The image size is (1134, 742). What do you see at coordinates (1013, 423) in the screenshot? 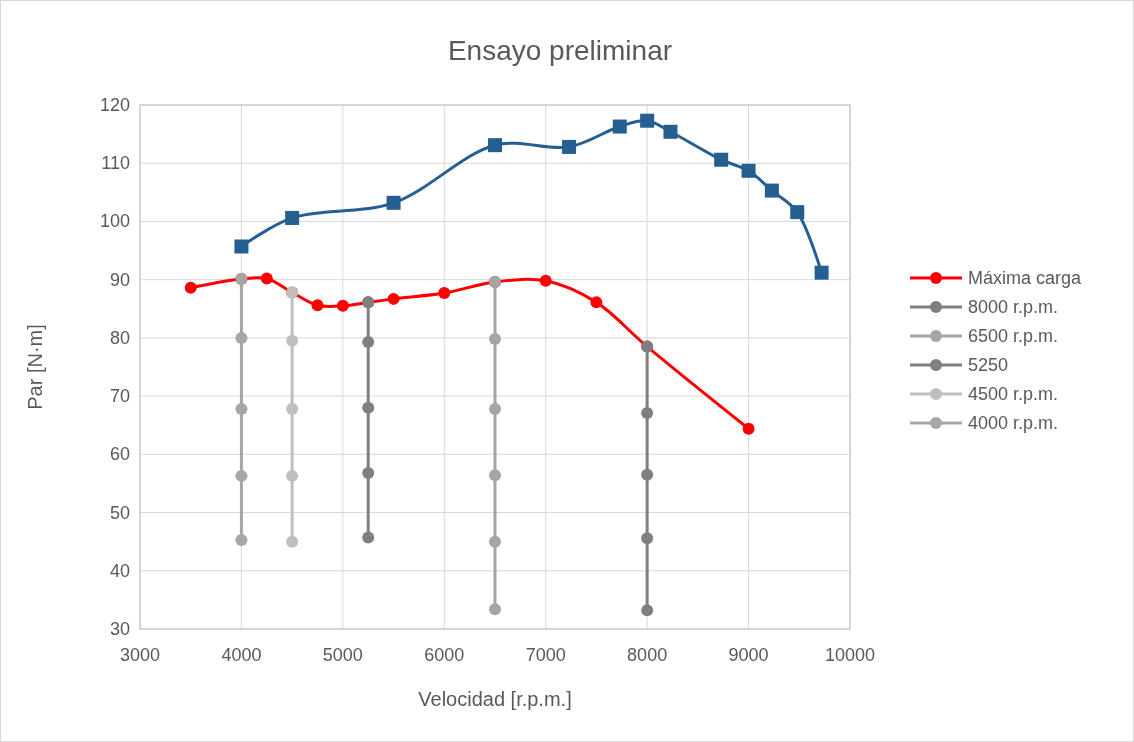
I see `legend-label: 4000 r.p.m.` at bounding box center [1013, 423].